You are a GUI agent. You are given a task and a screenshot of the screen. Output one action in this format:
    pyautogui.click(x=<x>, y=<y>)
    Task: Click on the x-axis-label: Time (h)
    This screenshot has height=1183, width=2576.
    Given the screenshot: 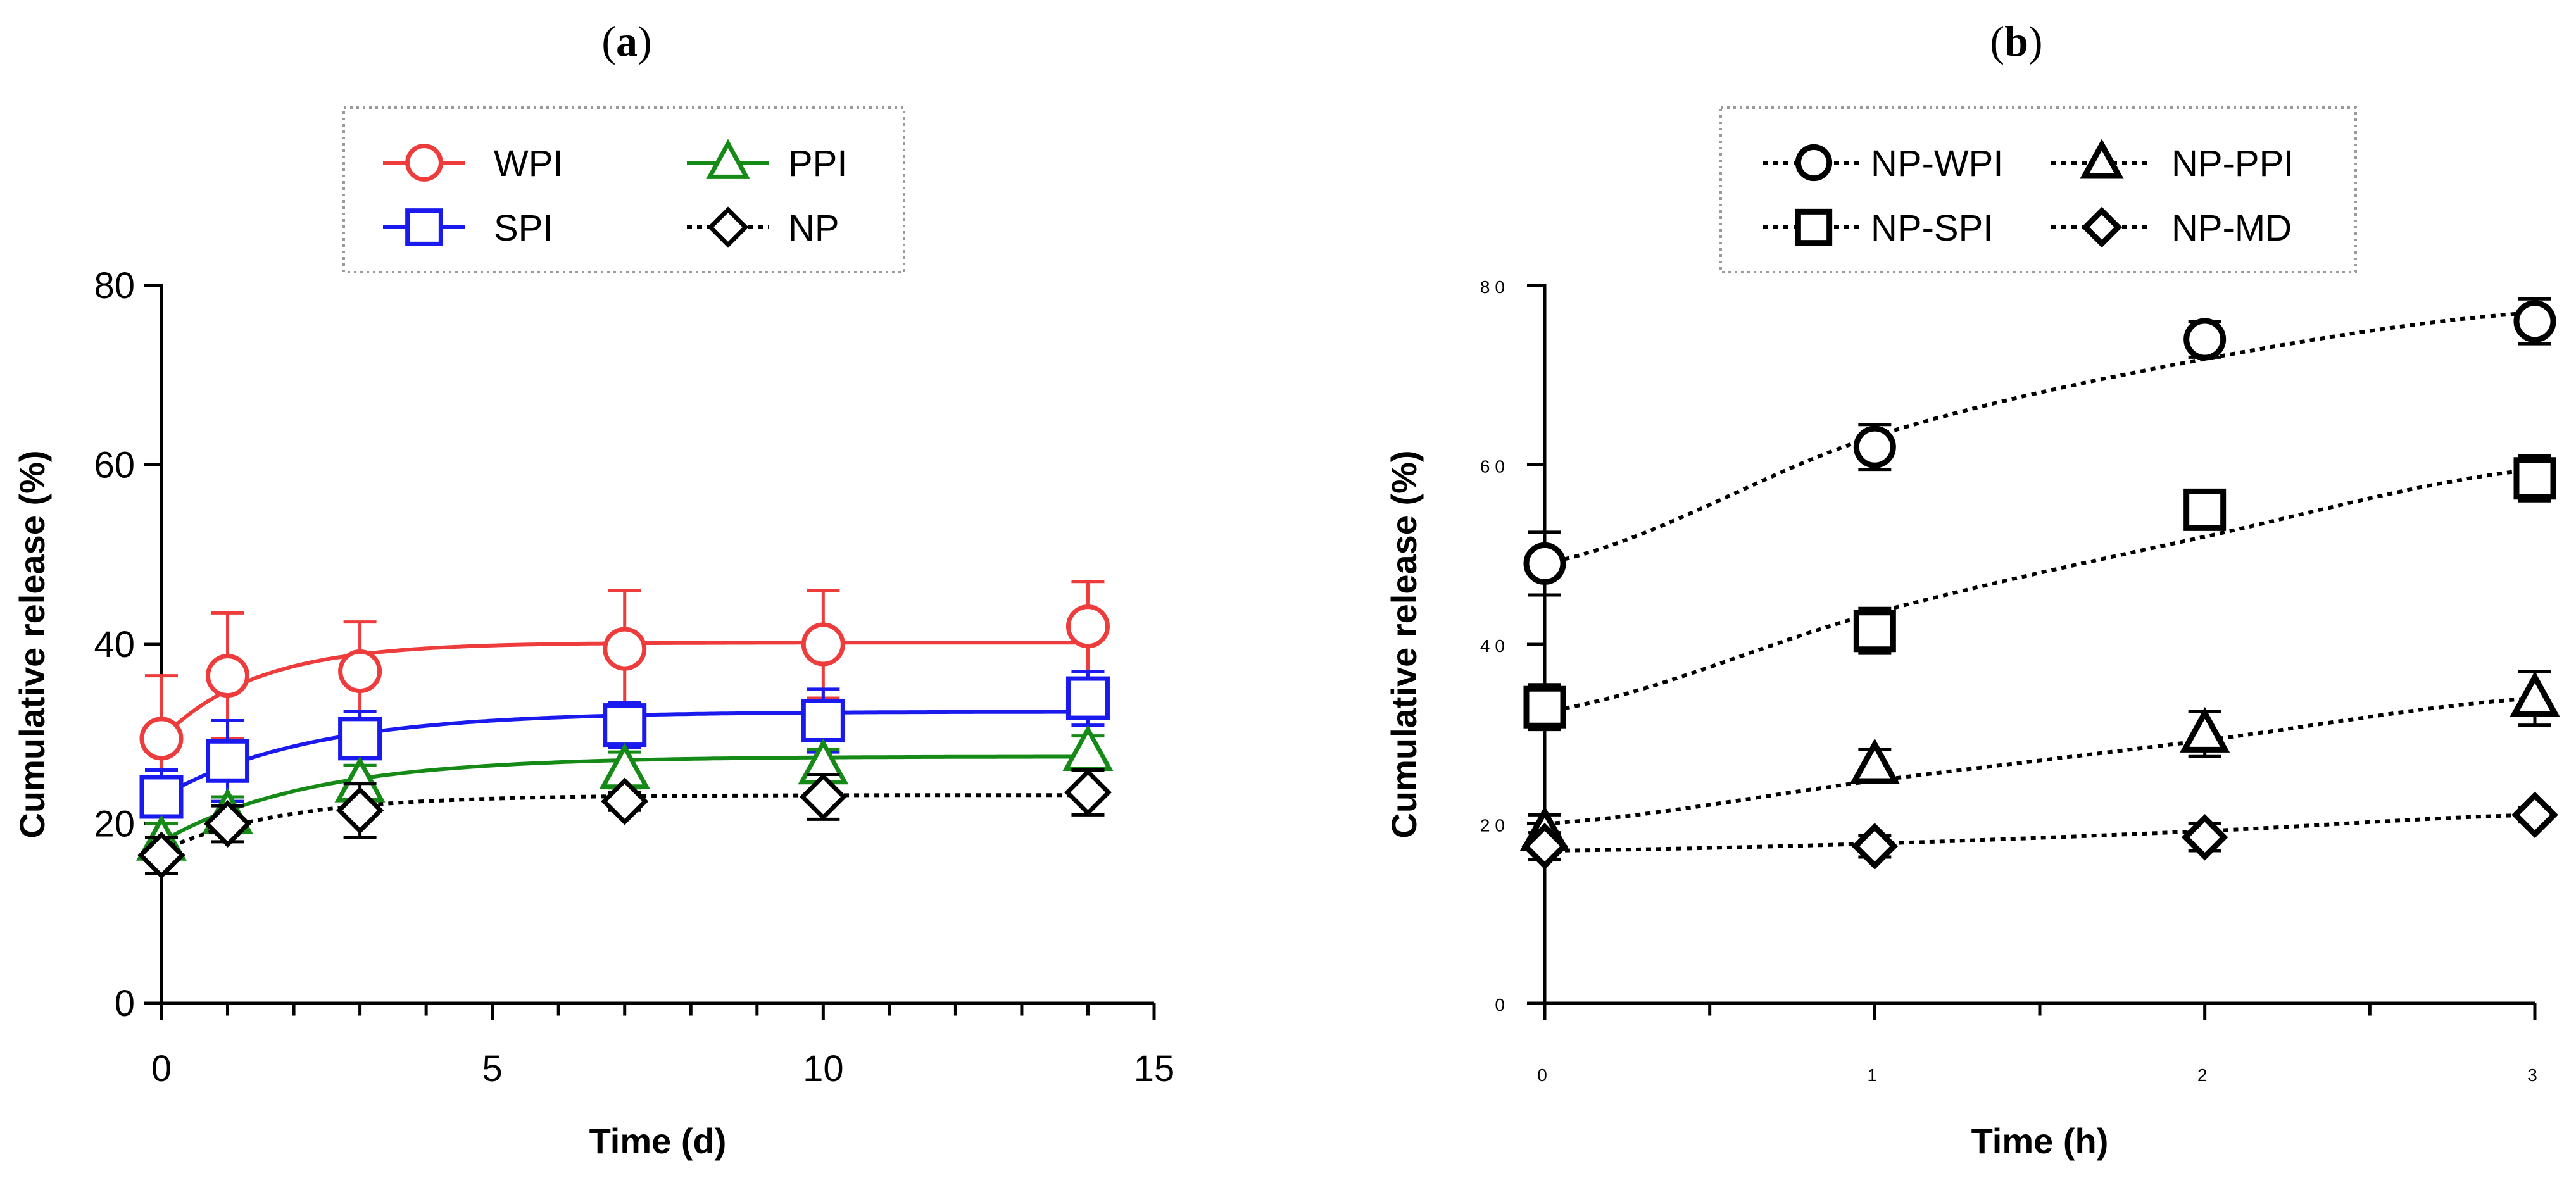 What is the action you would take?
    pyautogui.click(x=2040, y=1141)
    